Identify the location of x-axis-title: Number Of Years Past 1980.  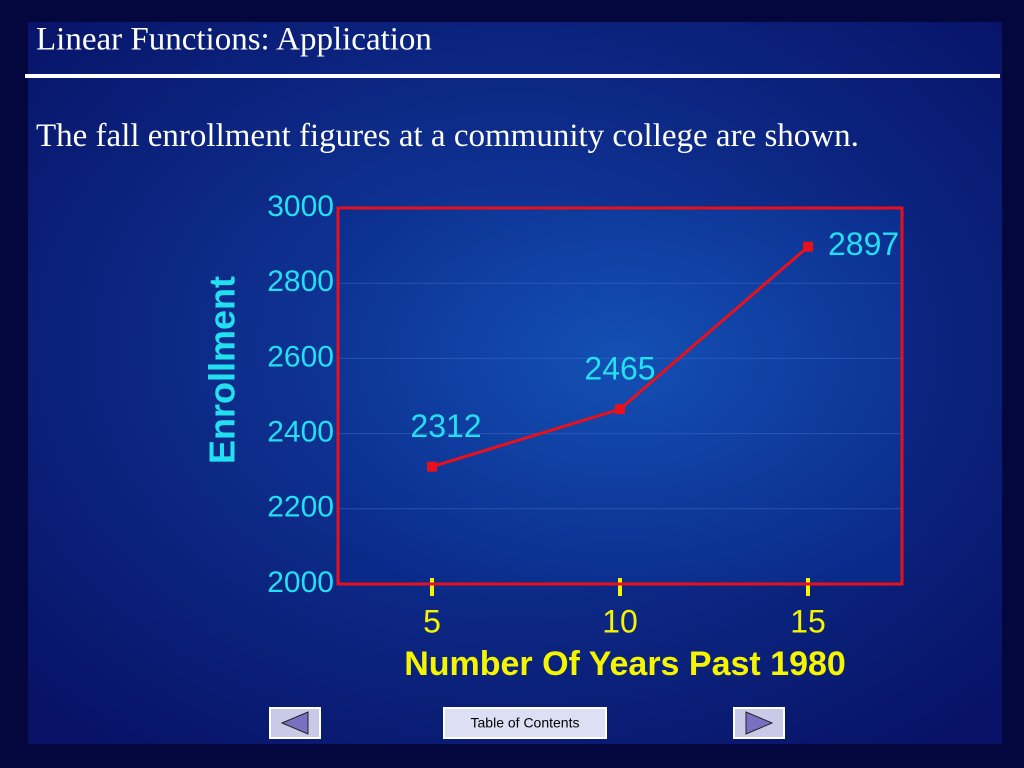
(625, 664).